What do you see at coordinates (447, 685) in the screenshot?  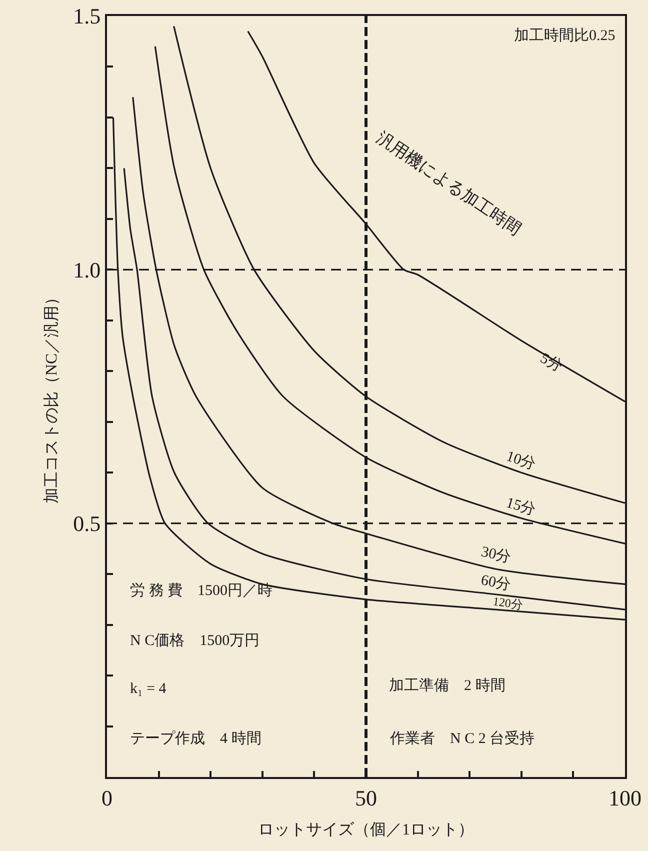 I see `annotation: 加工準備 2 時間` at bounding box center [447, 685].